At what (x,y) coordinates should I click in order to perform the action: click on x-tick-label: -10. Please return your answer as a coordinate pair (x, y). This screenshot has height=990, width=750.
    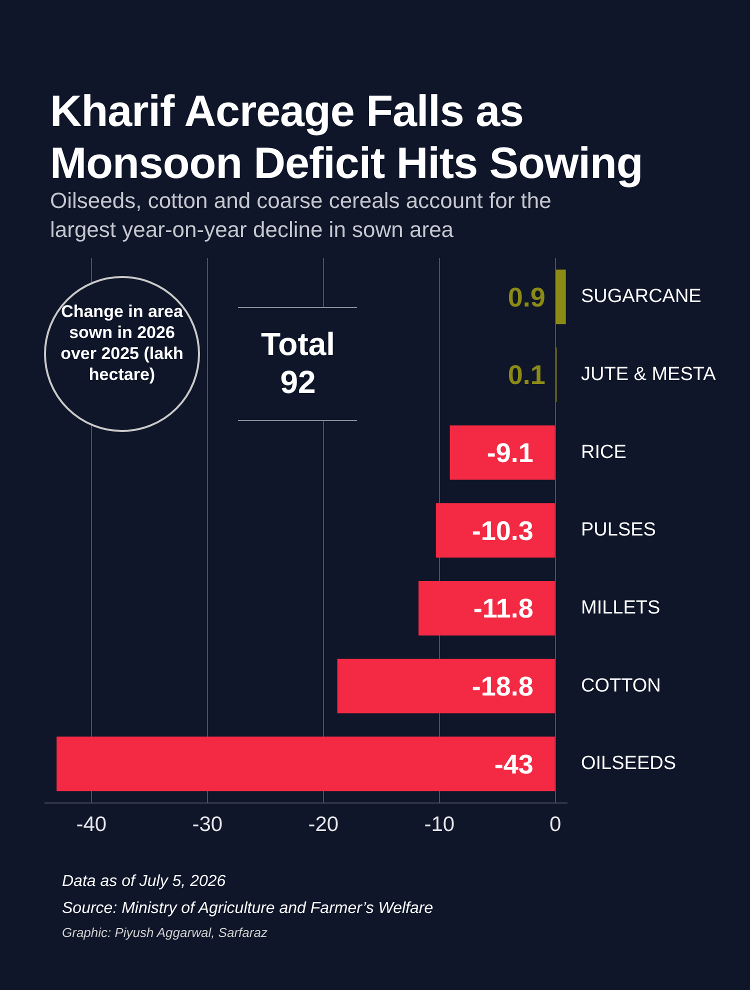
    Looking at the image, I should click on (439, 824).